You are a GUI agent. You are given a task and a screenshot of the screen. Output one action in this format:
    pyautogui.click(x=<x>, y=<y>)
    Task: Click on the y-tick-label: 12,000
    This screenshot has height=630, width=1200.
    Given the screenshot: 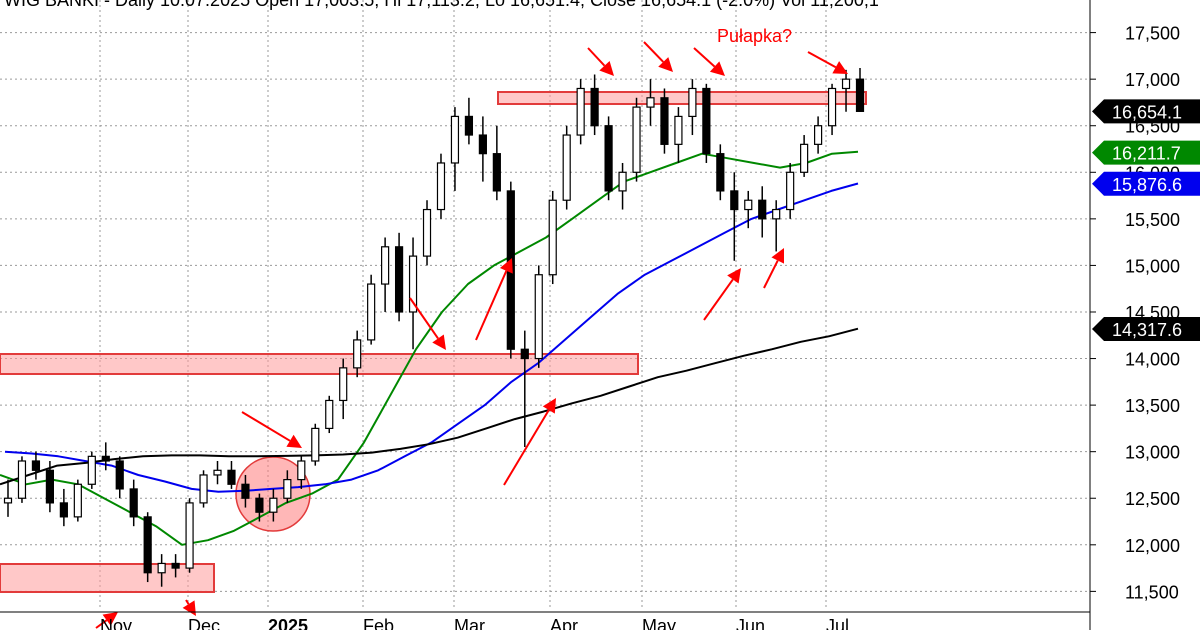 What is the action you would take?
    pyautogui.click(x=1152, y=546)
    